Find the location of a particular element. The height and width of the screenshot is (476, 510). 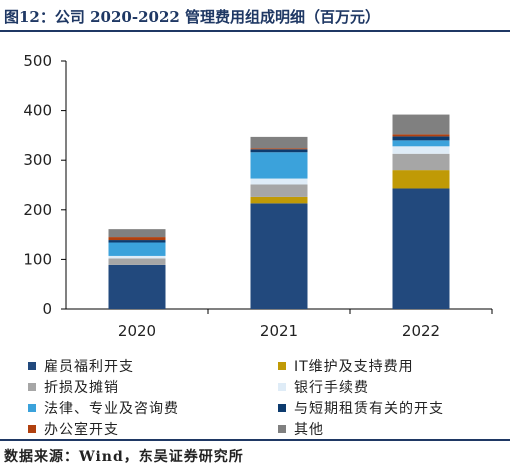

legend-item-2: 折损及摊销 is located at coordinates (73, 387).